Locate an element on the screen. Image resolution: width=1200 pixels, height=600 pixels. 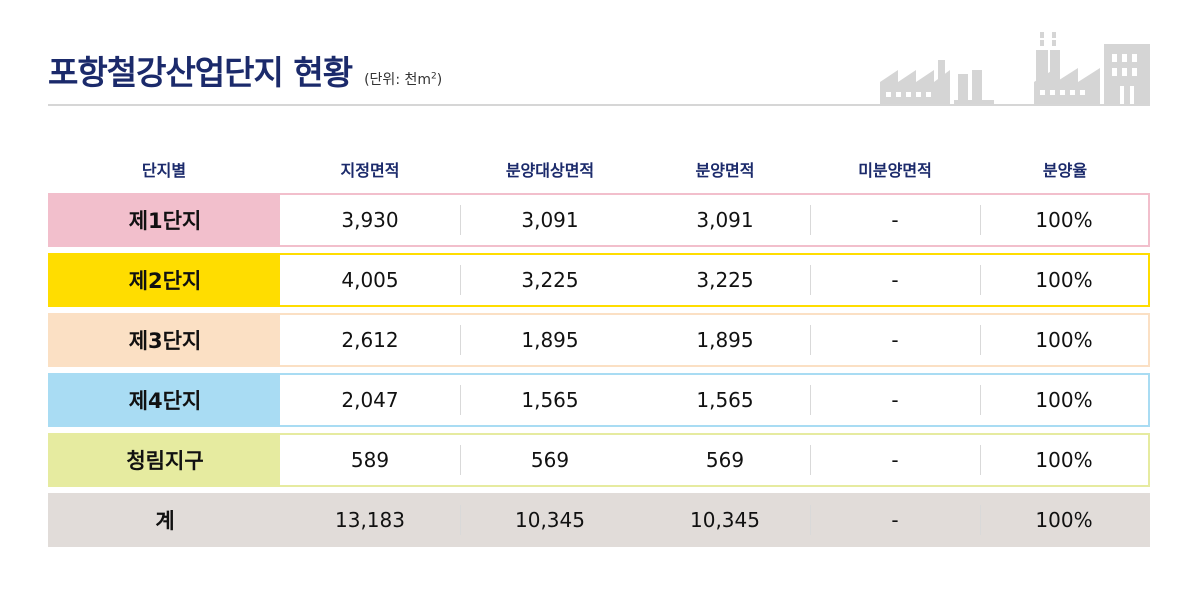
target-area: 1,895 is located at coordinates (550, 340).